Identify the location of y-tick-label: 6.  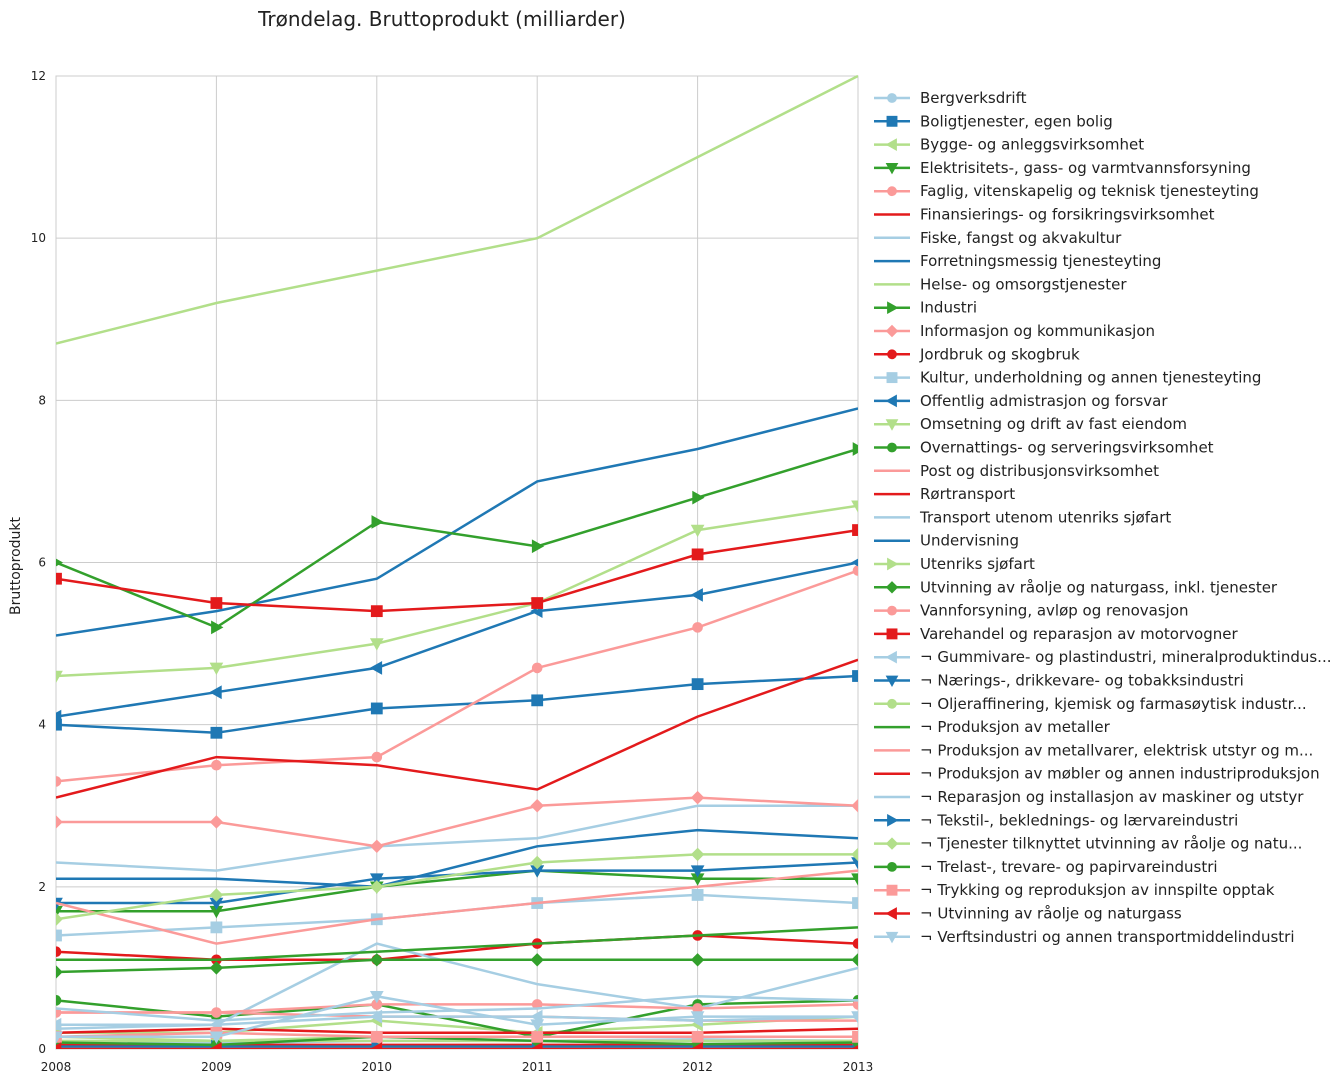
(42, 563).